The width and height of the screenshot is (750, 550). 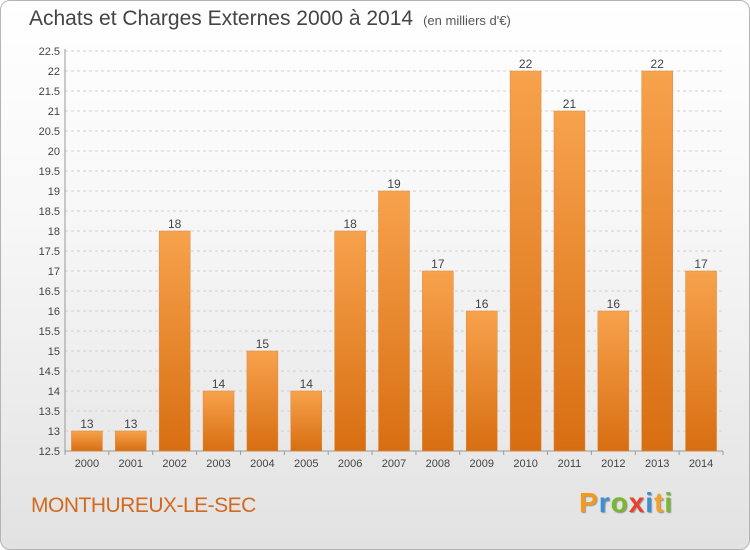 I want to click on data-label-2007: 19, so click(x=394, y=184).